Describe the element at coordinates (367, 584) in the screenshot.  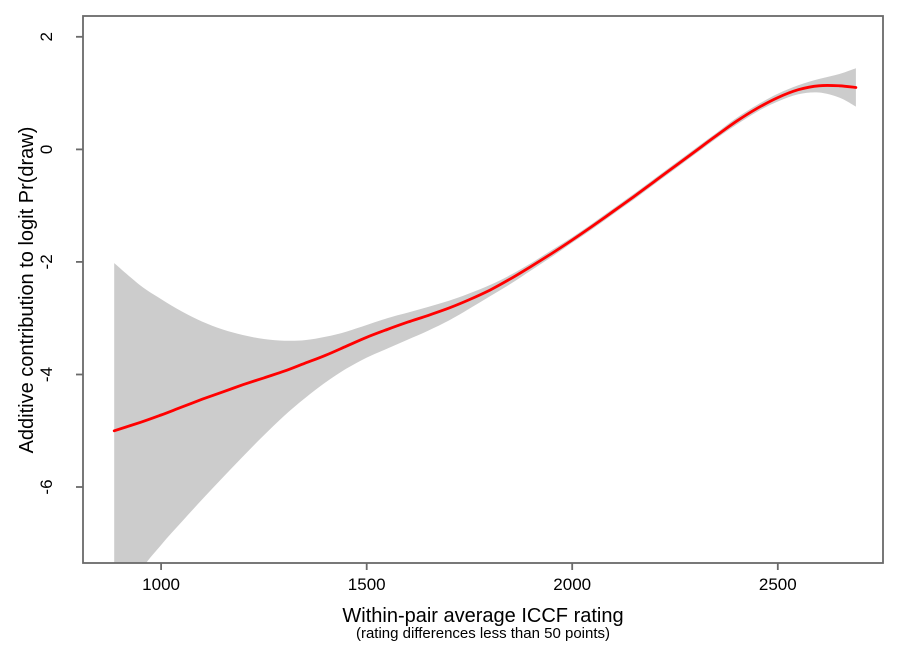
I see `x-tick-label: 1500` at that location.